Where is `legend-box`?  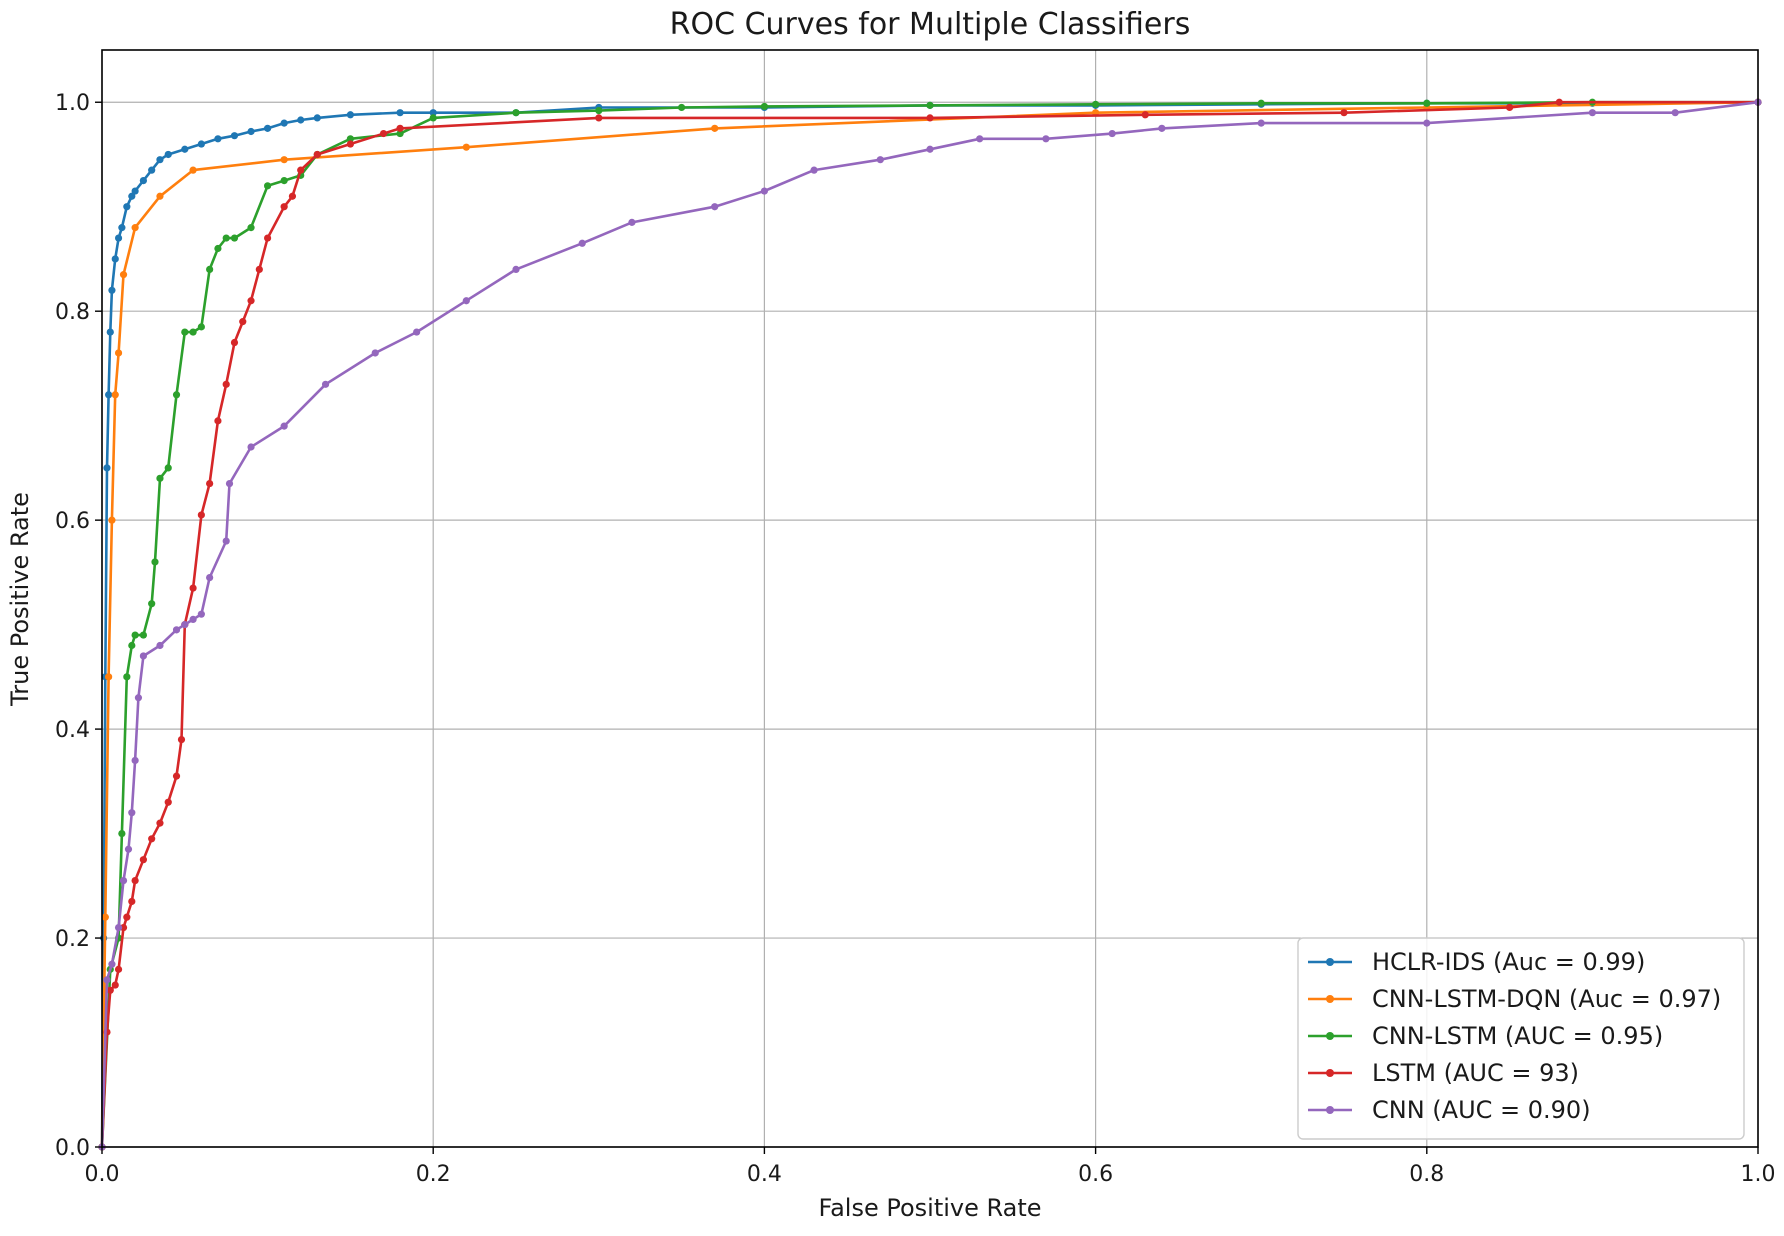
legend-box is located at coordinates (1521, 1038).